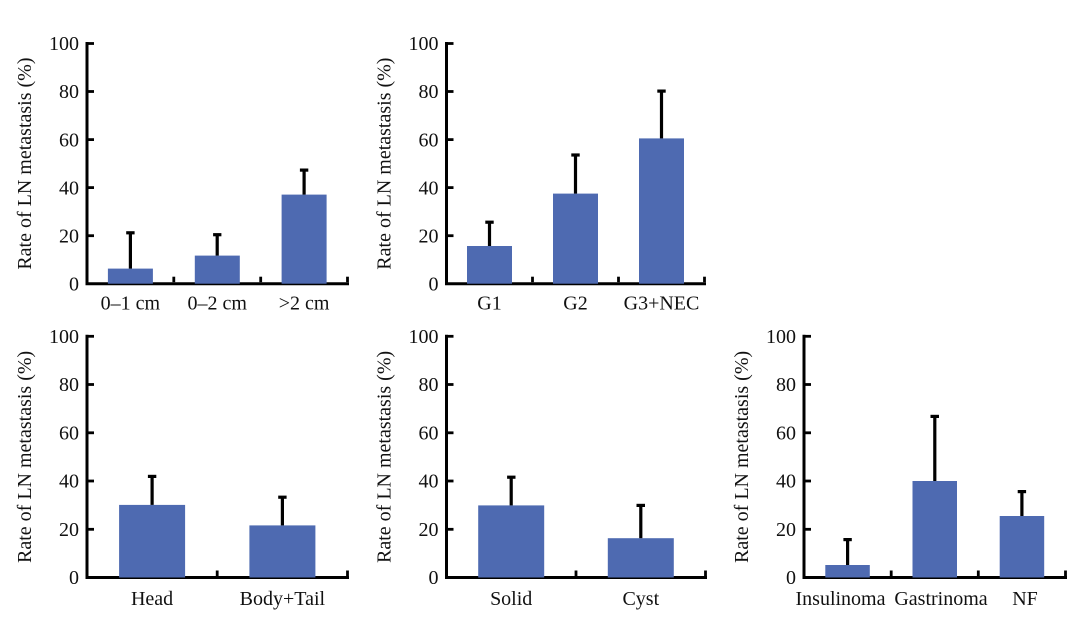 The width and height of the screenshot is (1080, 631). What do you see at coordinates (489, 304) in the screenshot?
I see `svg-text: G1` at bounding box center [489, 304].